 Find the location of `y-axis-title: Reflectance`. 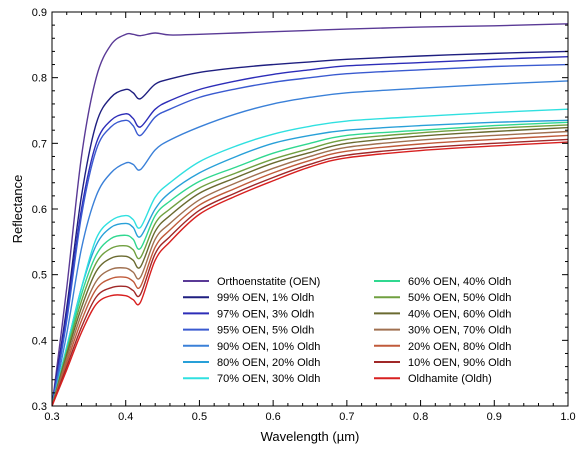

y-axis-title: Reflectance is located at coordinates (17, 209).